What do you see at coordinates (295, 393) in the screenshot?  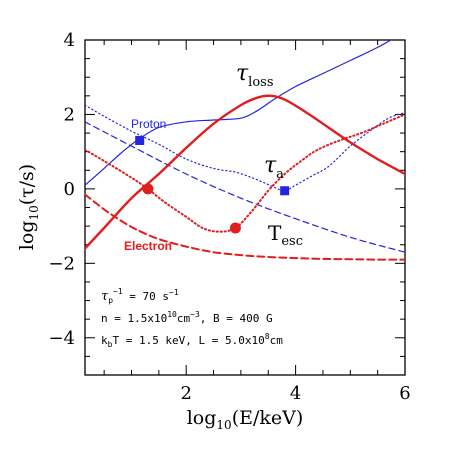 I see `x-tick-label: 4` at bounding box center [295, 393].